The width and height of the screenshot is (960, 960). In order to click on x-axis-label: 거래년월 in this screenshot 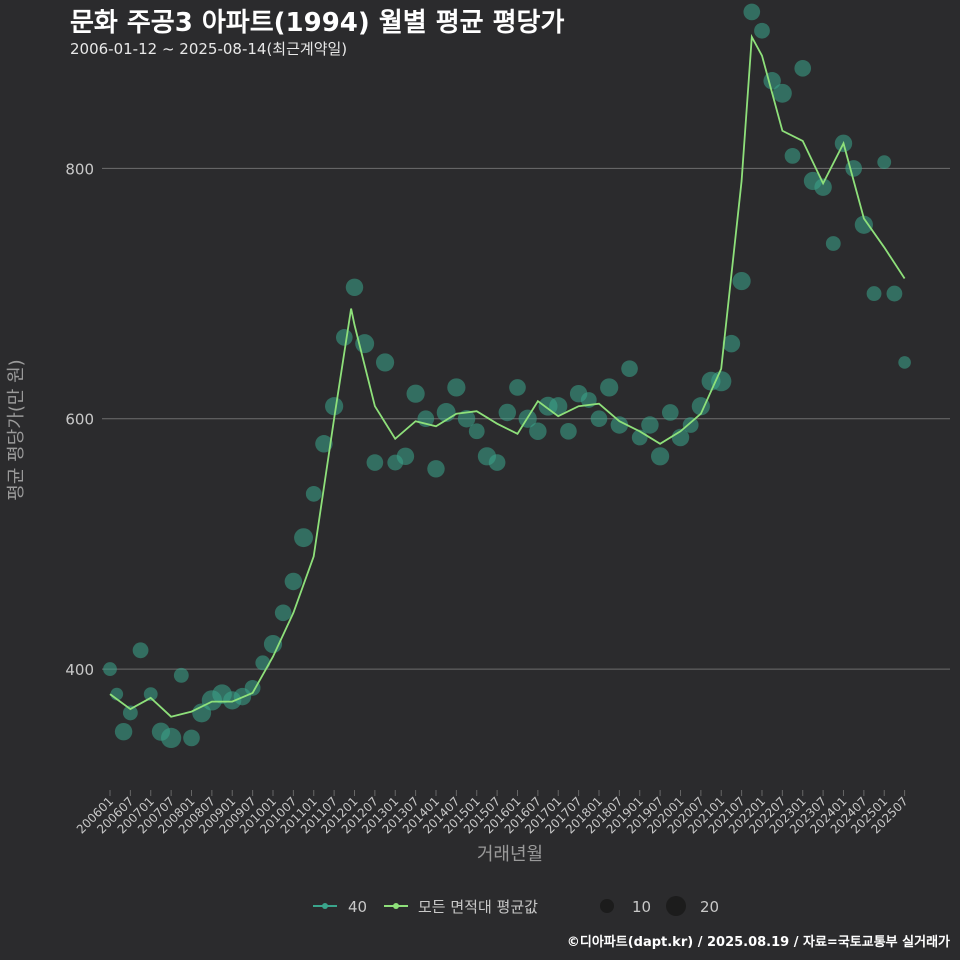, I will do `click(510, 854)`.